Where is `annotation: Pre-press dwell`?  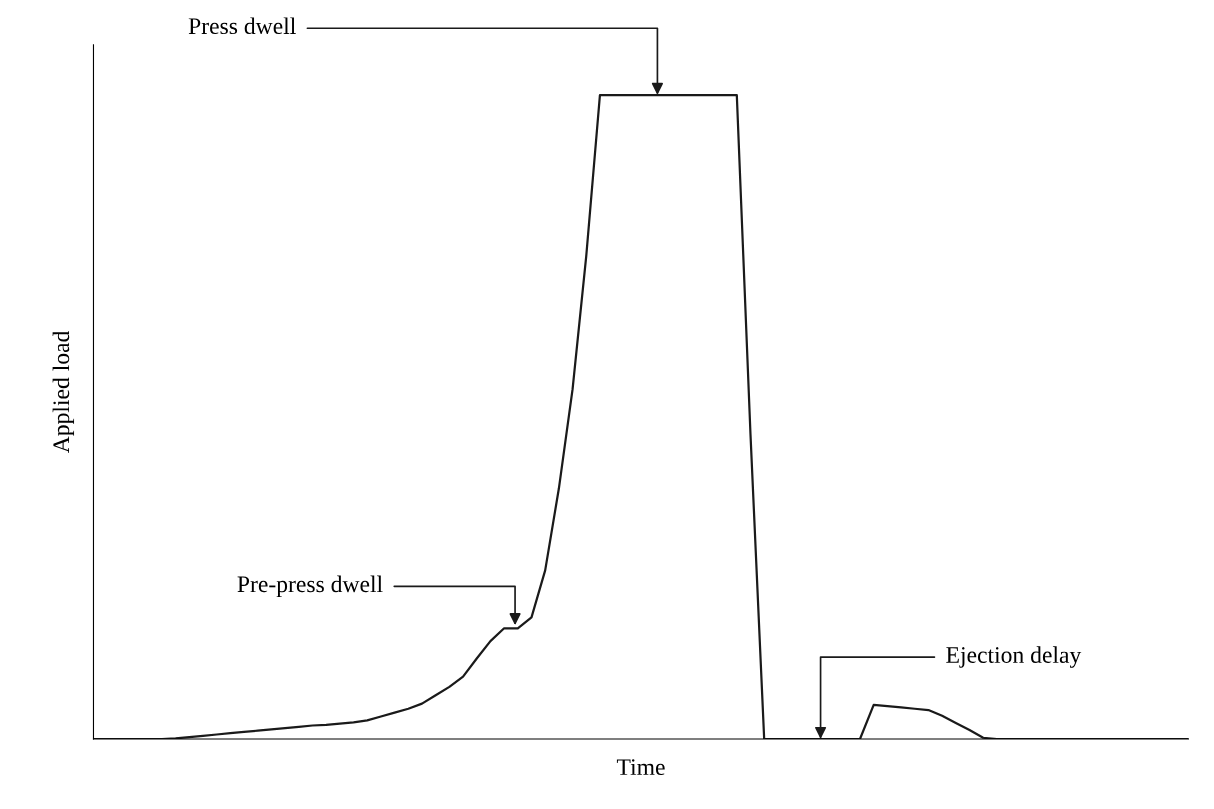 annotation: Pre-press dwell is located at coordinates (310, 586).